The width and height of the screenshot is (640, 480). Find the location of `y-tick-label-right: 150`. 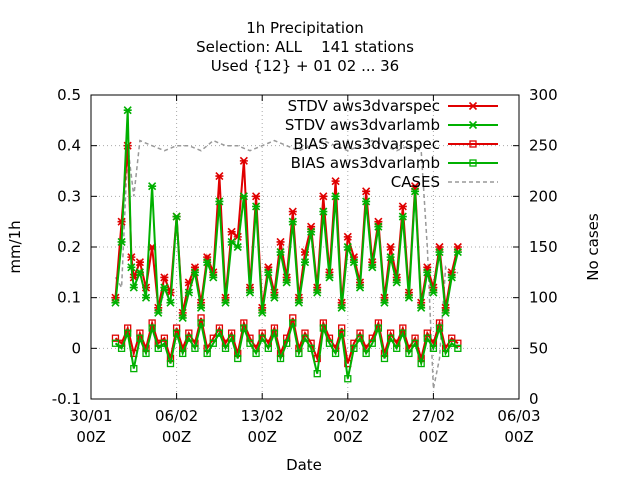

y-tick-label-right: 150 is located at coordinates (543, 247).